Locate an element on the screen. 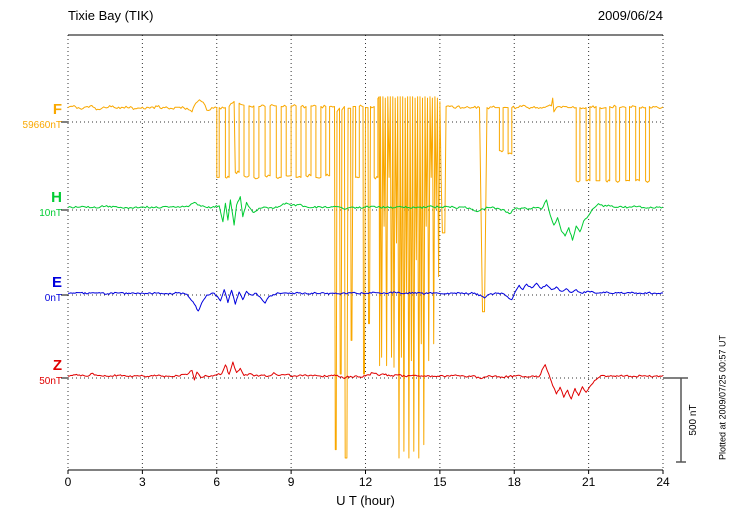  x-tick-label: 3 is located at coordinates (142, 482).